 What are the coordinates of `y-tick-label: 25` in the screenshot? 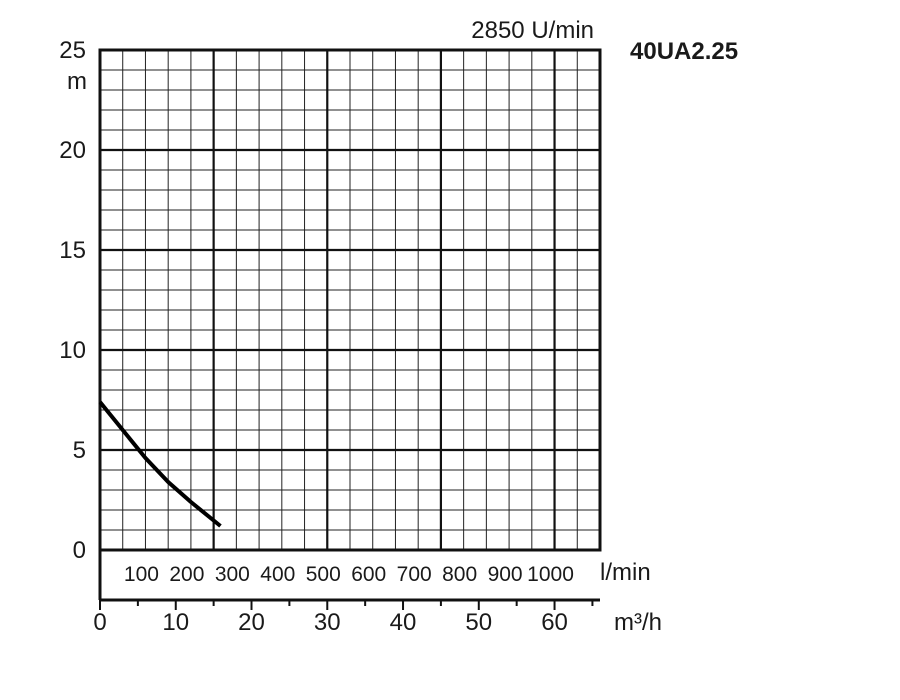 It's located at (72, 50).